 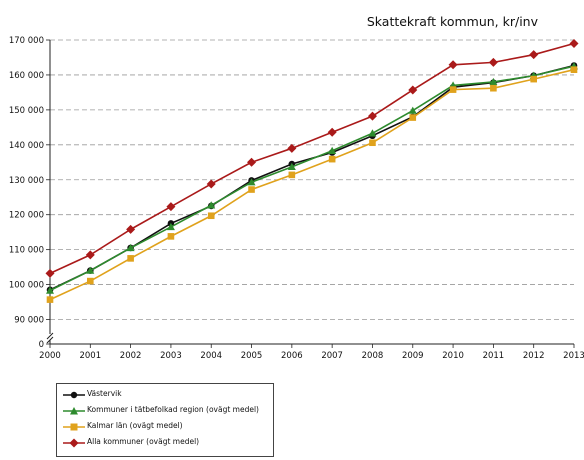 I want to click on legend-item-alla: Alla kommuner (ovägt medel), so click(x=165, y=443).